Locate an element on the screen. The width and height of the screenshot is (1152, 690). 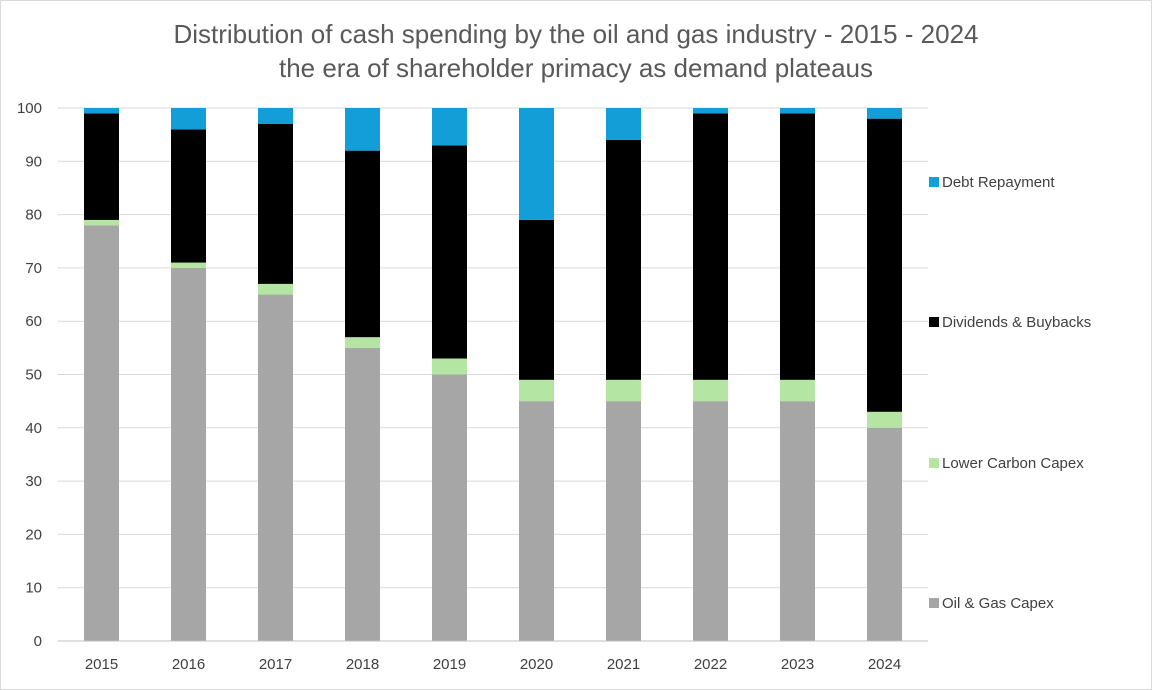
y-tick-label-50: 50 is located at coordinates (33, 375).